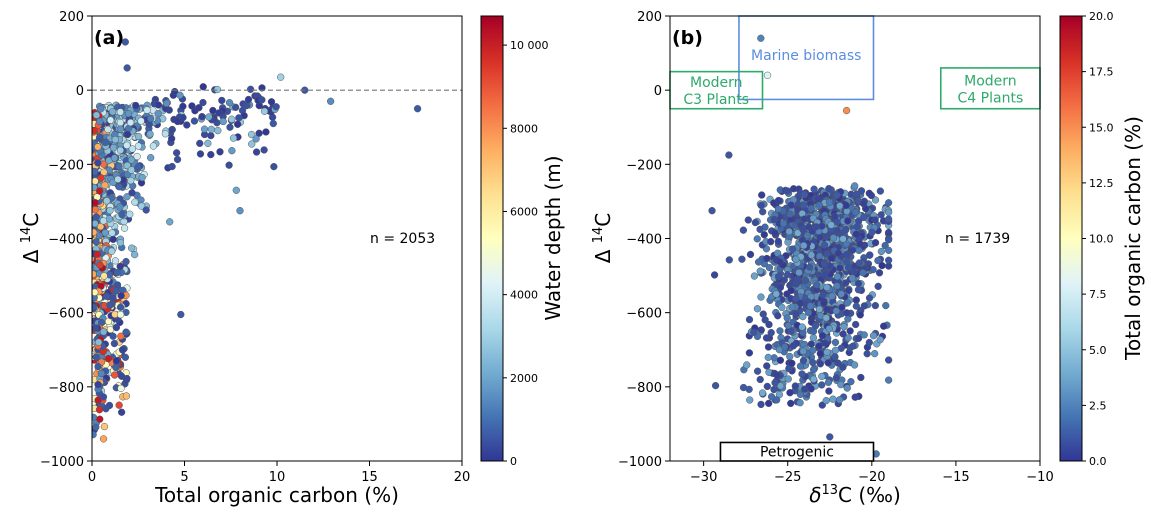 The image size is (1151, 512). I want to click on panel-b-points, so click(800, 246).